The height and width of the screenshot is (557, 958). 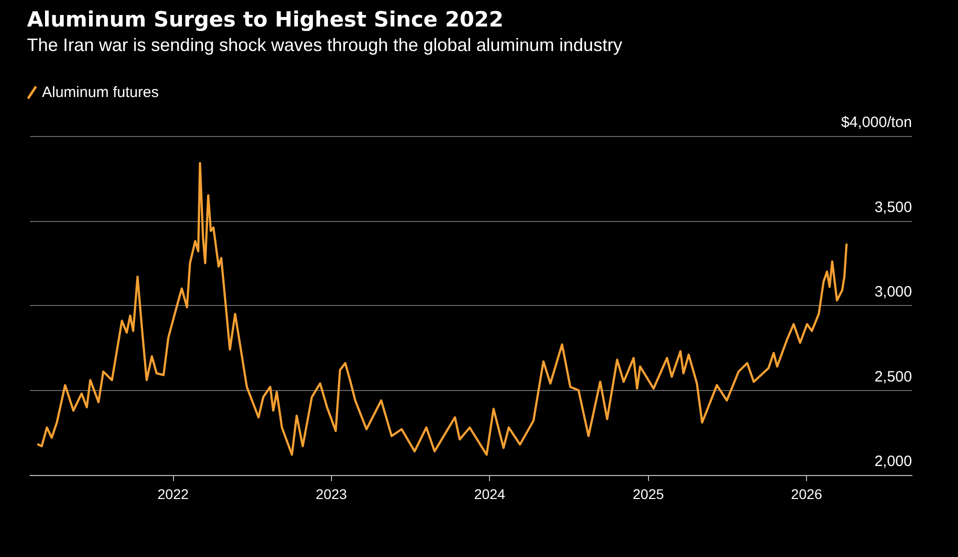 What do you see at coordinates (806, 494) in the screenshot?
I see `x-tick-label: 2026` at bounding box center [806, 494].